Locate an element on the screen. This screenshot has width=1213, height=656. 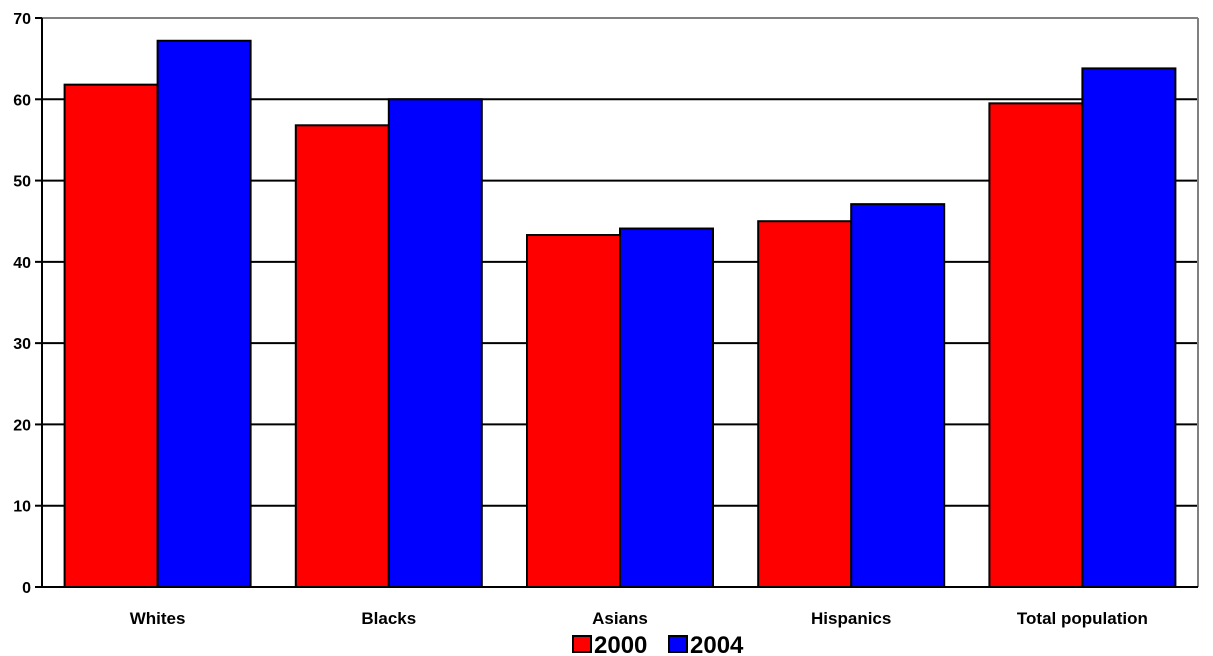
y-tick-labels: 0 10 20 30 40 50 60 70 is located at coordinates (22, 304).